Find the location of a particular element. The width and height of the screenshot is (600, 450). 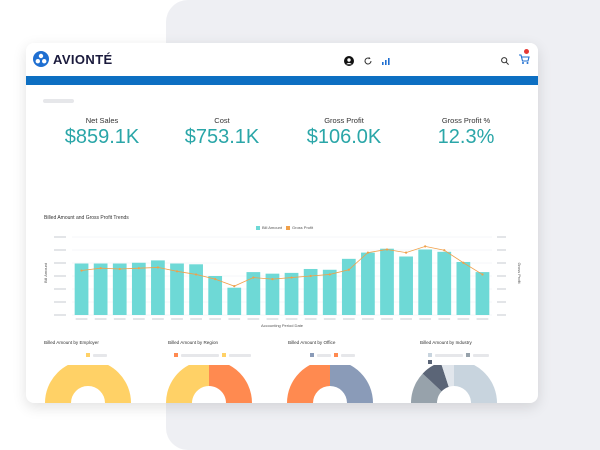

cart-icon is located at coordinates (524, 61).